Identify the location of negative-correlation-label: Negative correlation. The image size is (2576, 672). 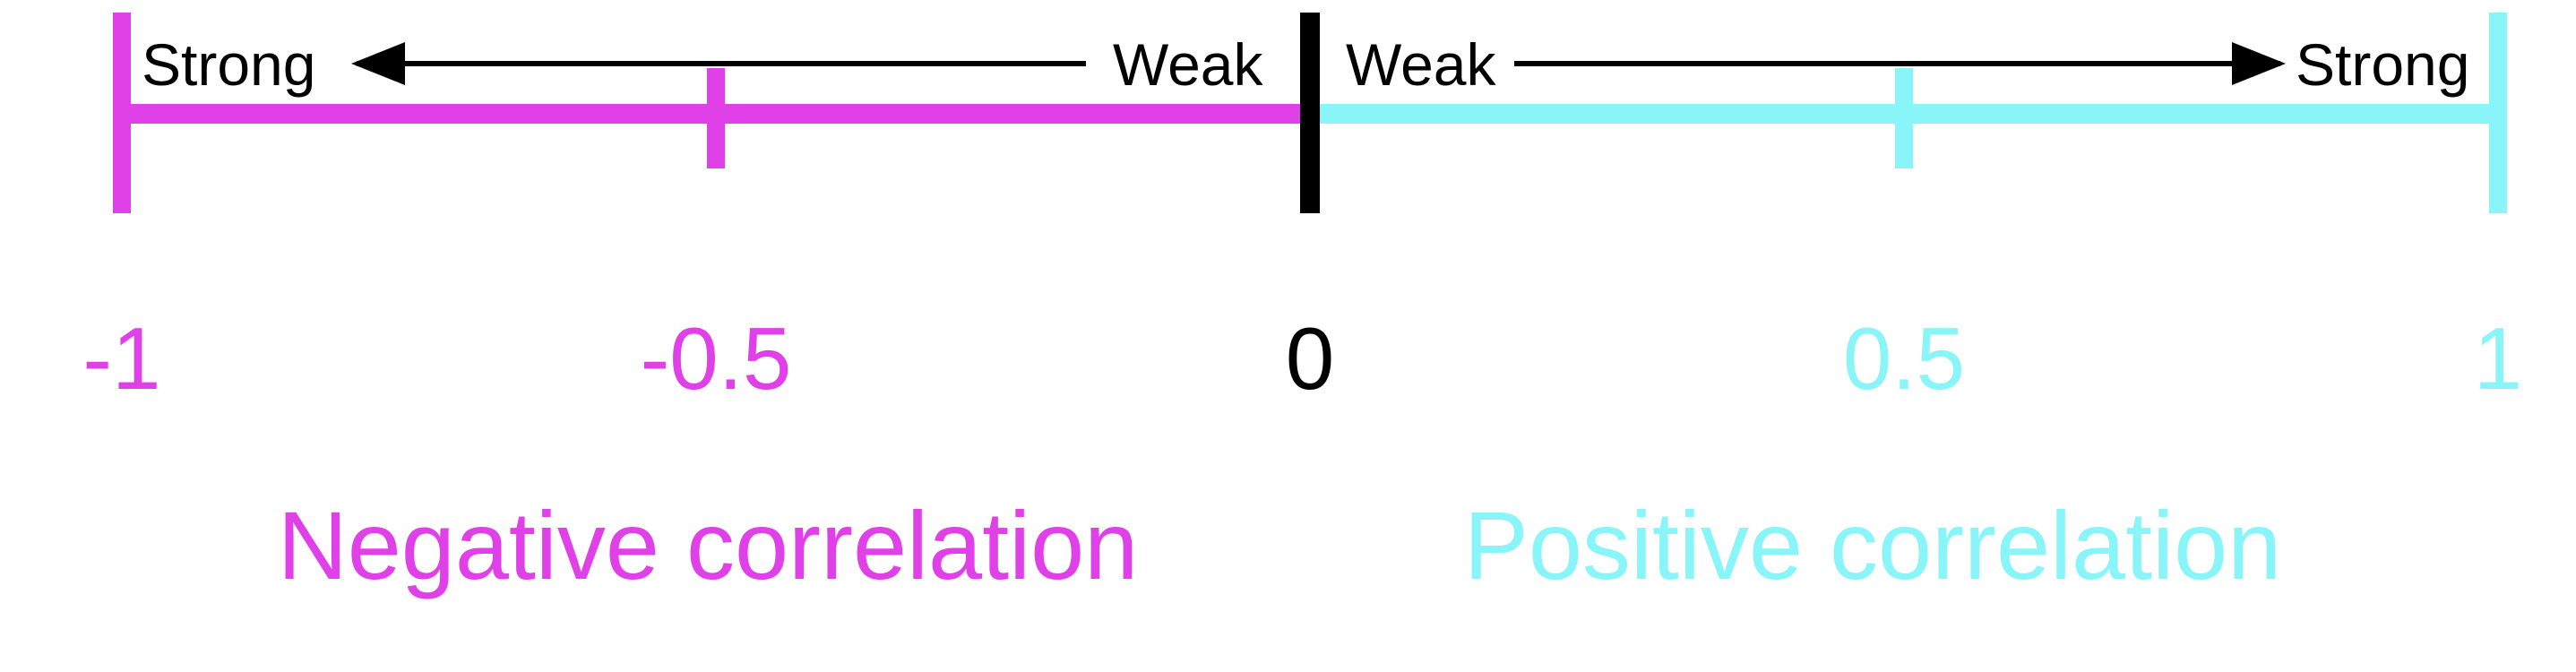
(708, 545).